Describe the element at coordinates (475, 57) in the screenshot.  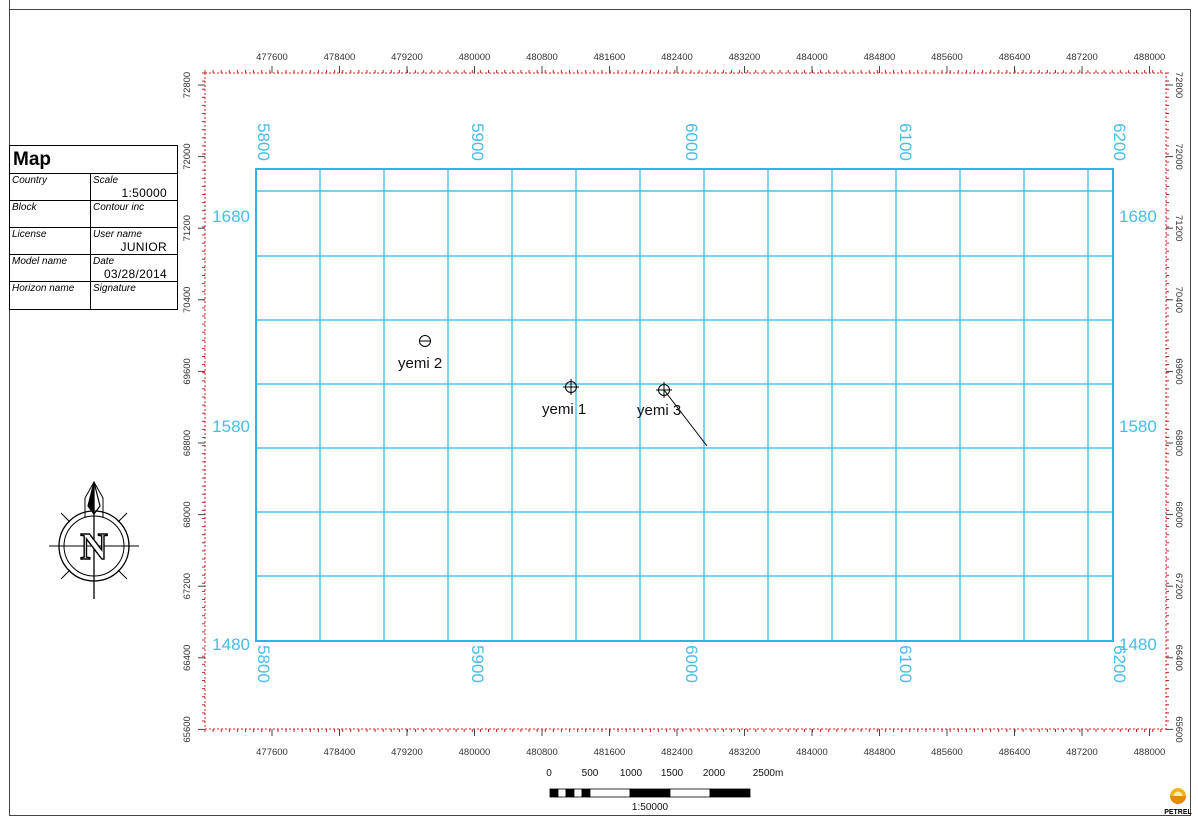
I see `x-axis-tick-label: 480000` at that location.